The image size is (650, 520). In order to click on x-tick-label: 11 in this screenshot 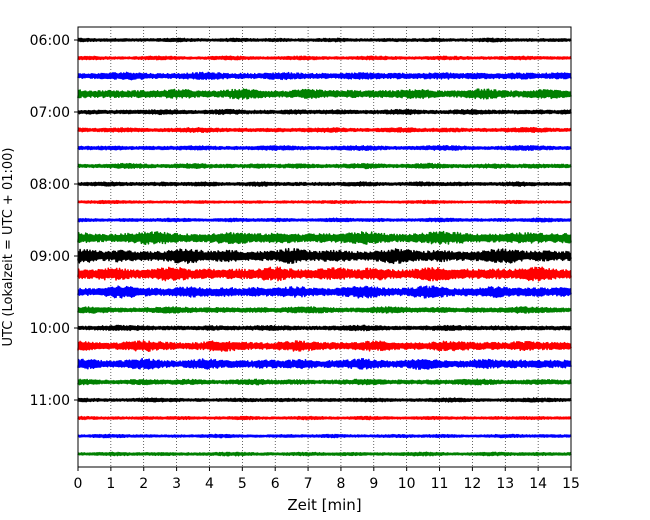, I will do `click(440, 484)`.